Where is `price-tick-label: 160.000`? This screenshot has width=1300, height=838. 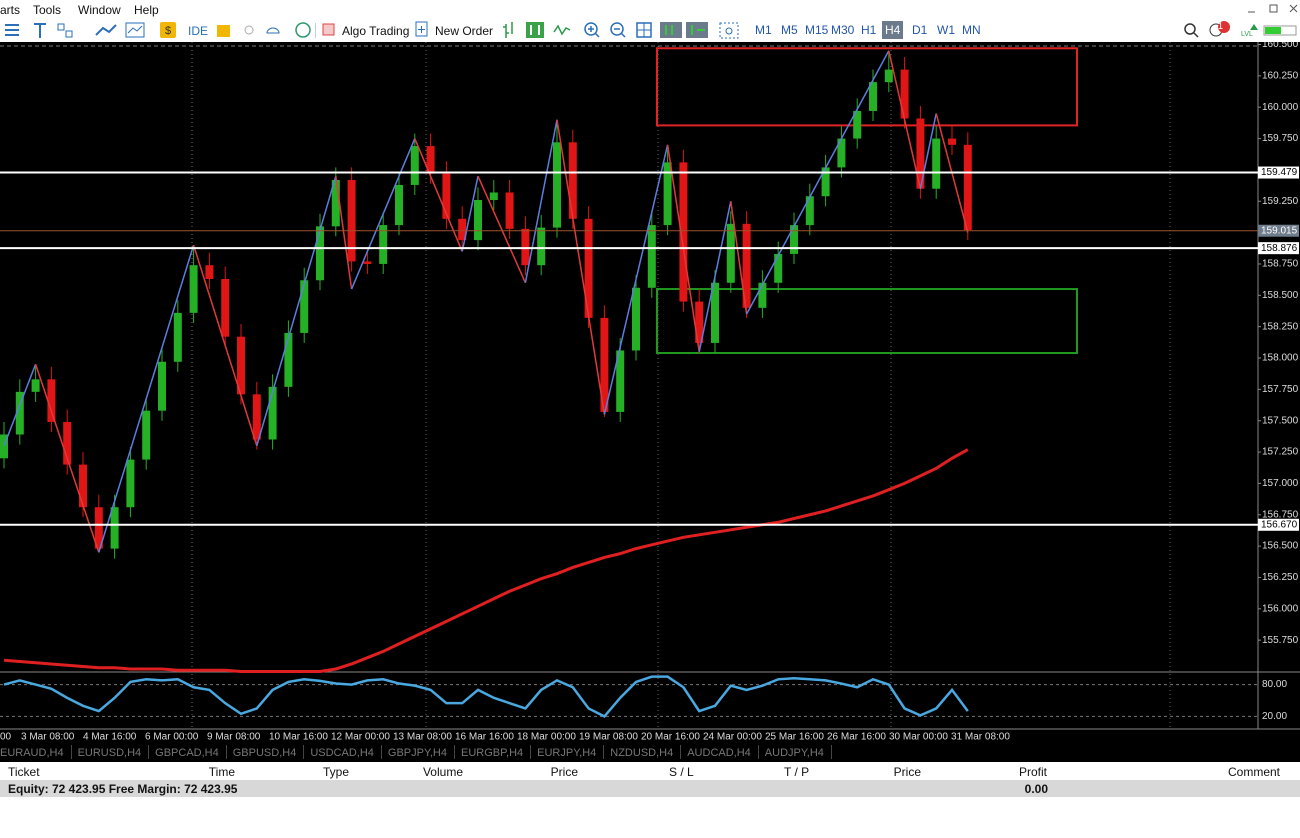 price-tick-label: 160.000 is located at coordinates (1280, 107).